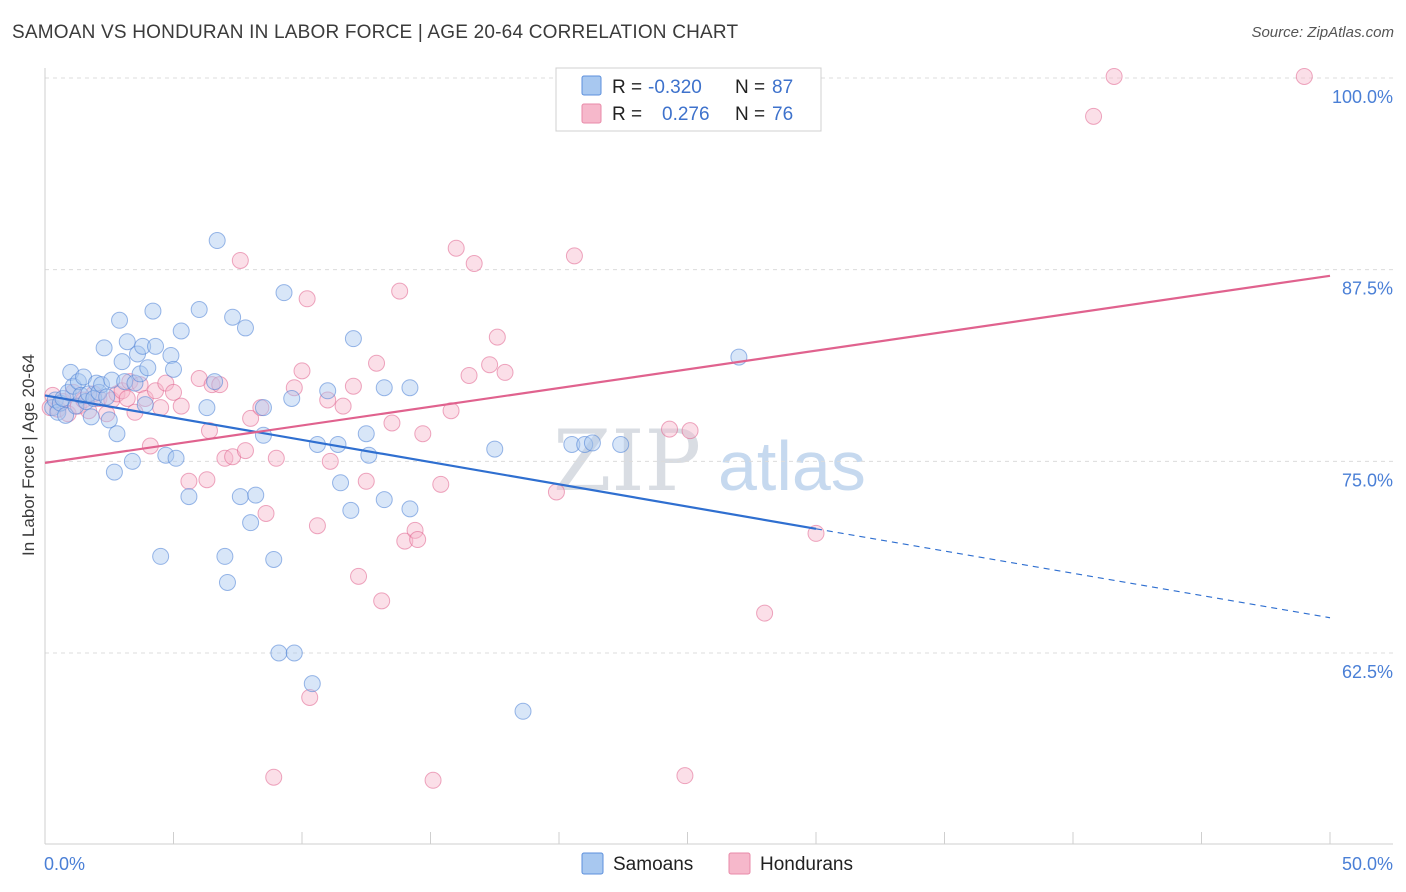 Image resolution: width=1406 pixels, height=892 pixels. I want to click on bottom-legend-label-samoans: Samoans, so click(653, 864).